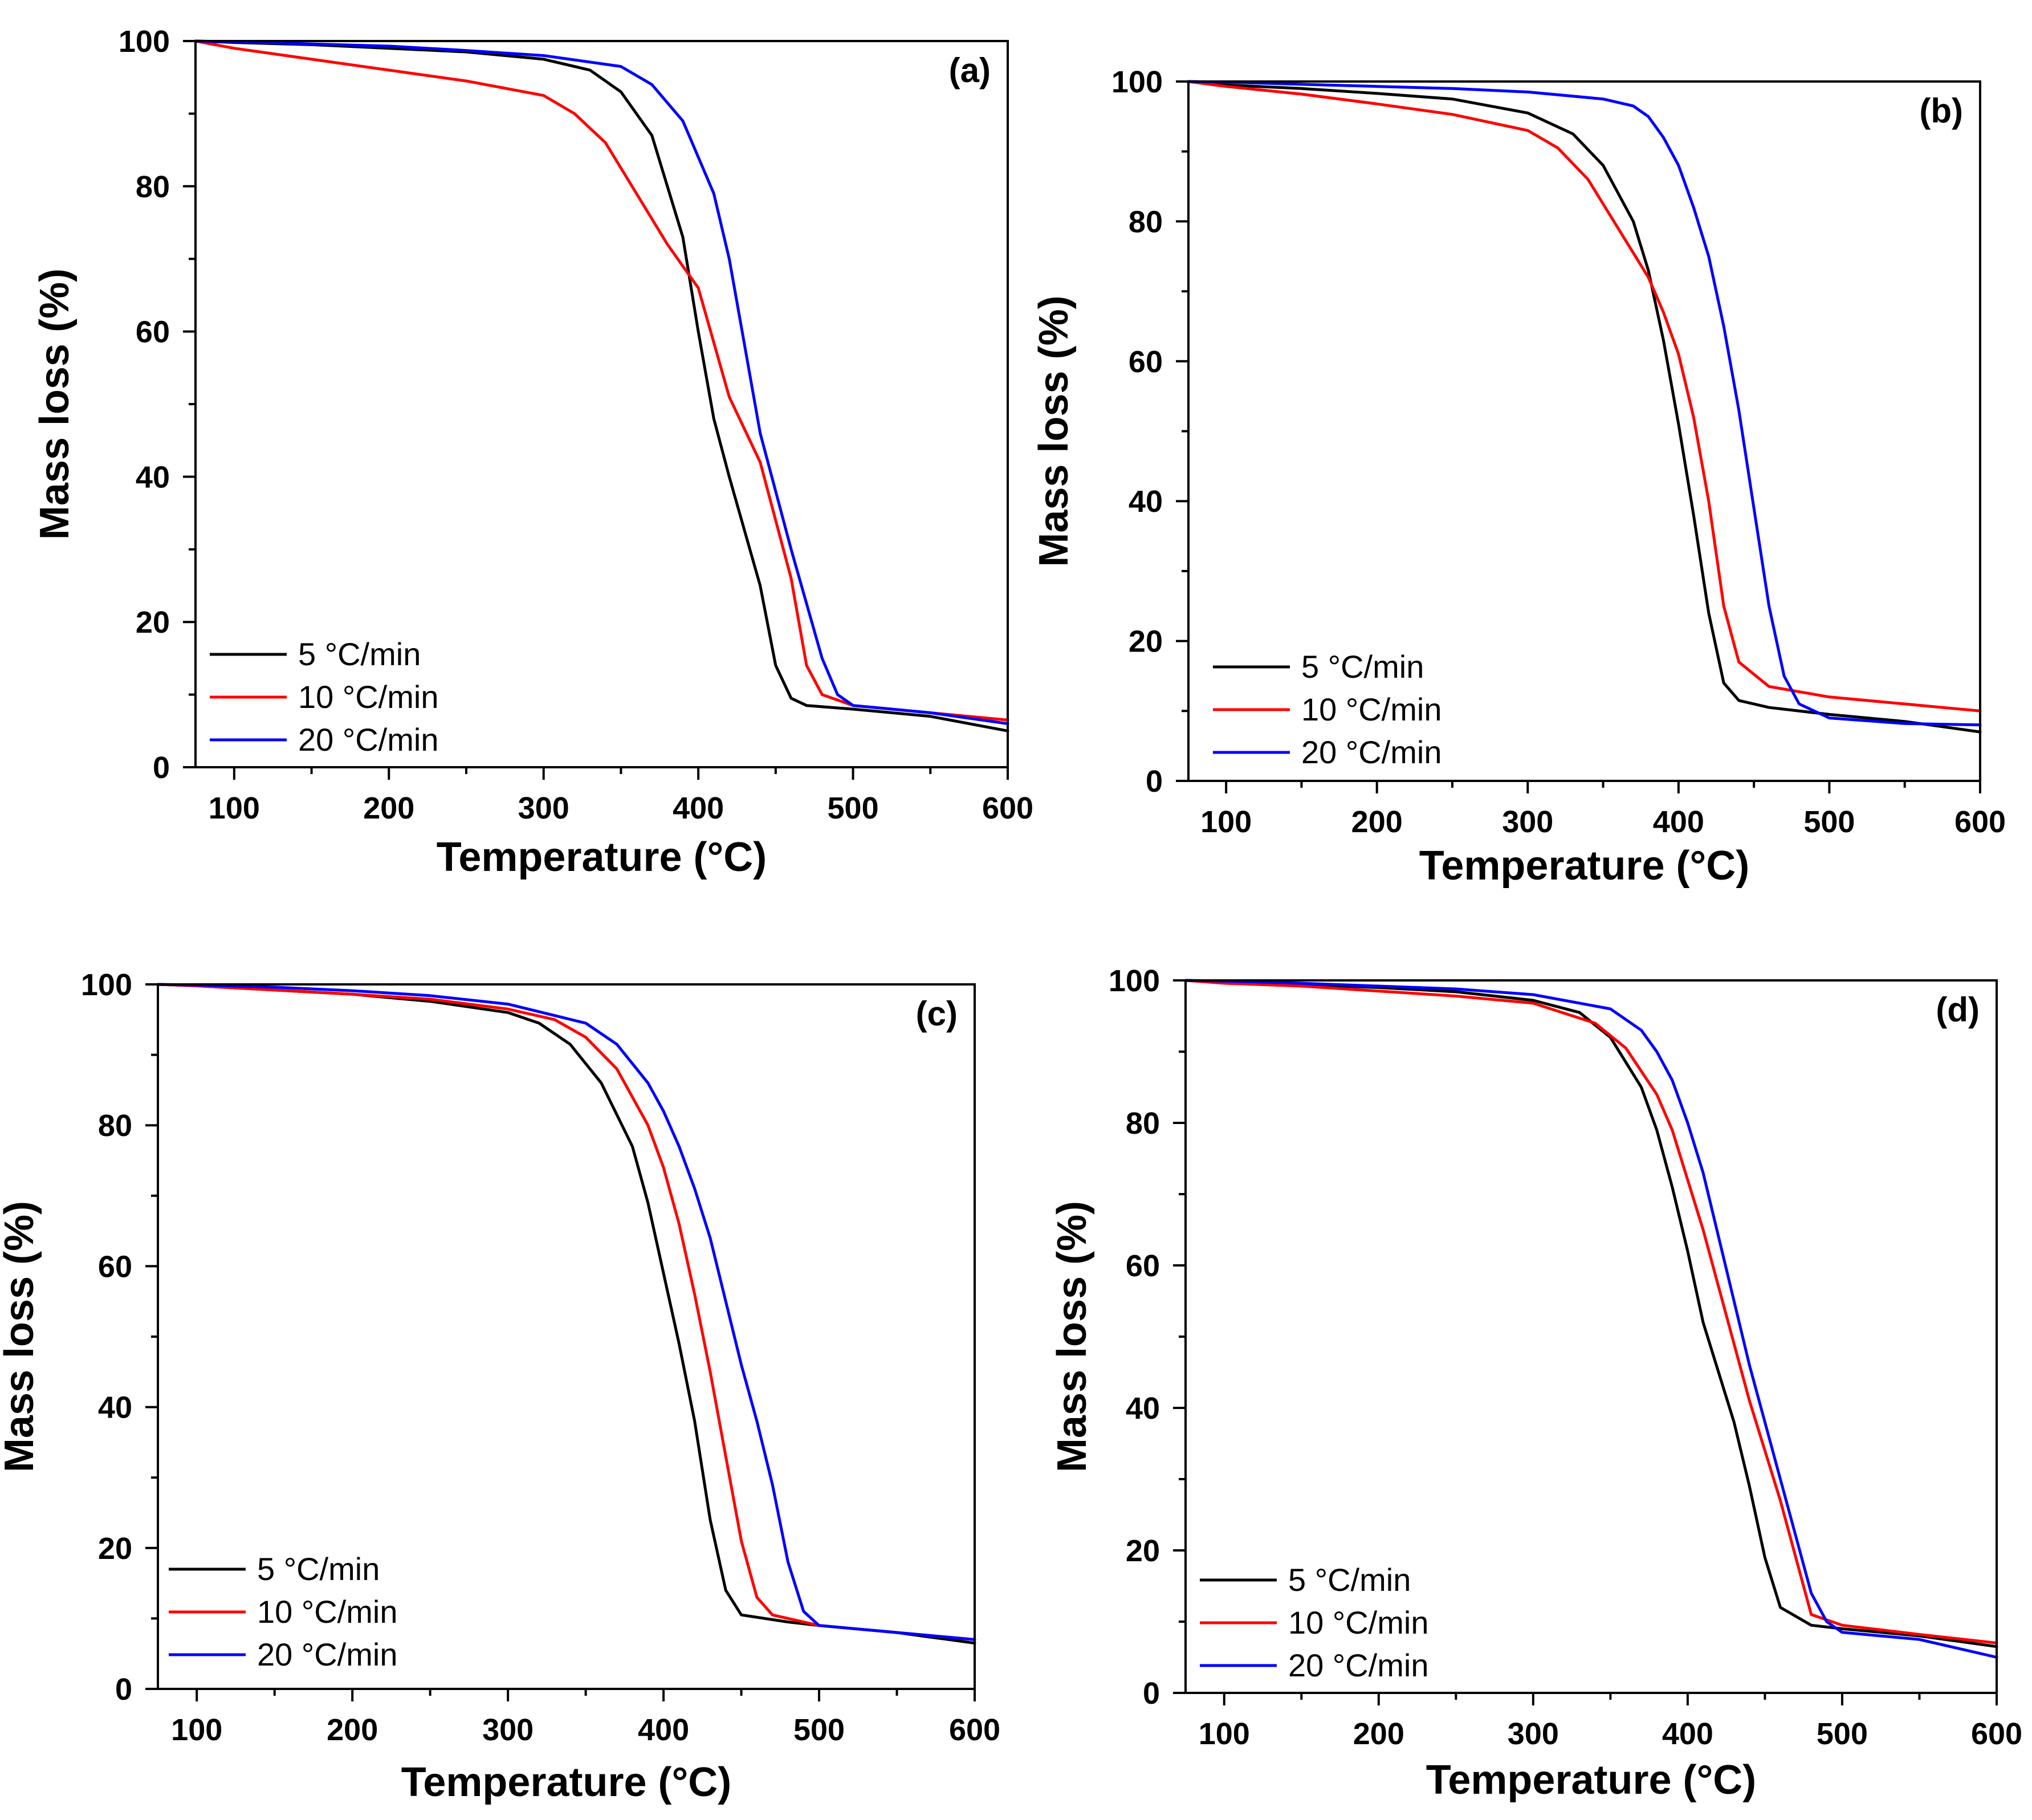  What do you see at coordinates (1941, 111) in the screenshot?
I see `panel-label: (b)` at bounding box center [1941, 111].